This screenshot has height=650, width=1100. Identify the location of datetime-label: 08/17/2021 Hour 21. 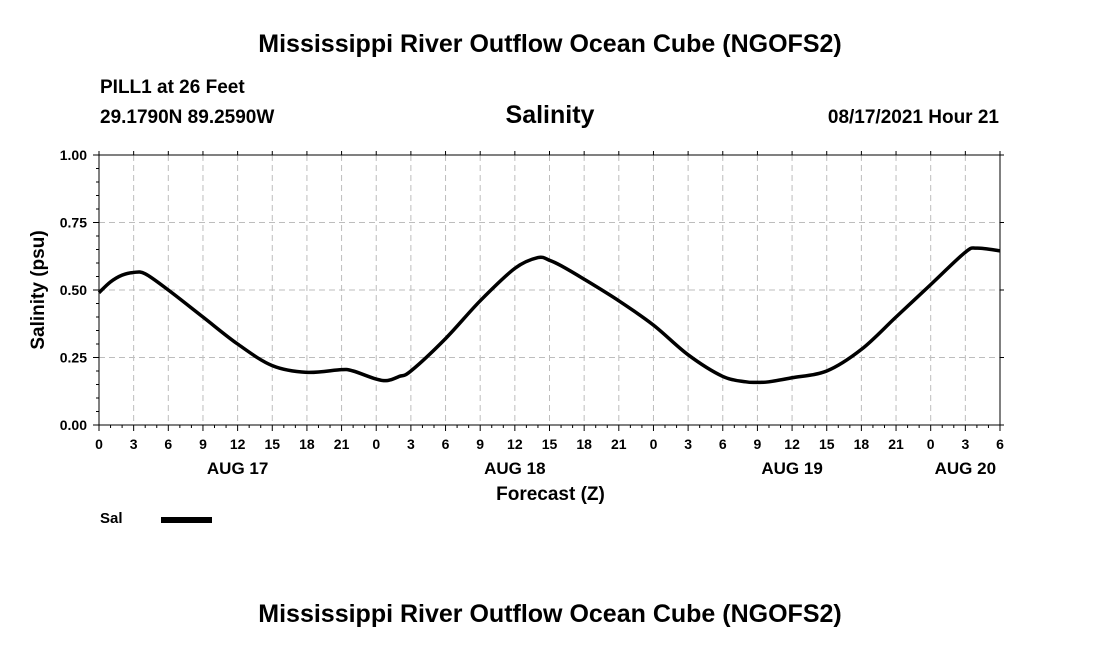
(913, 117).